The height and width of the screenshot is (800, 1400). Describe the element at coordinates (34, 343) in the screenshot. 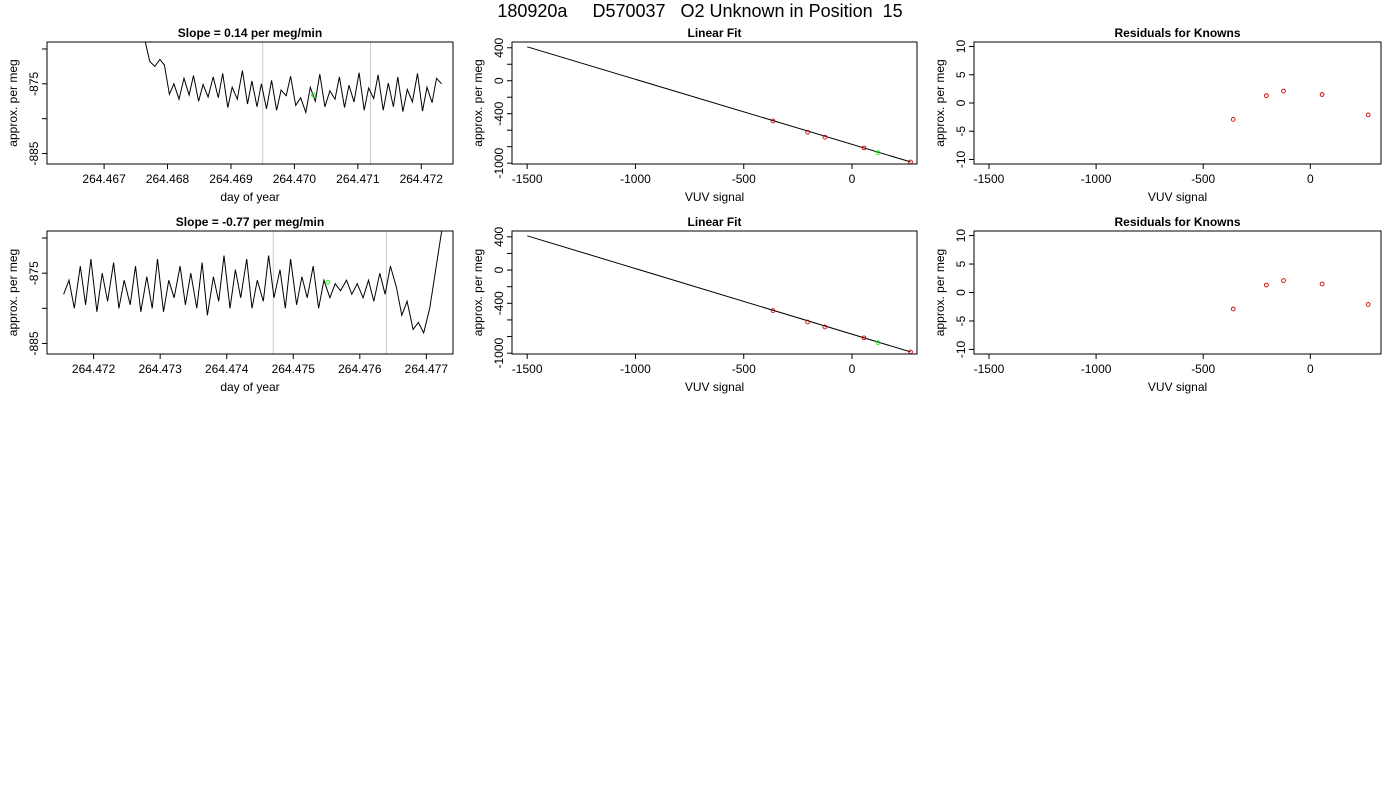

I see `y-tick-label: -885` at that location.